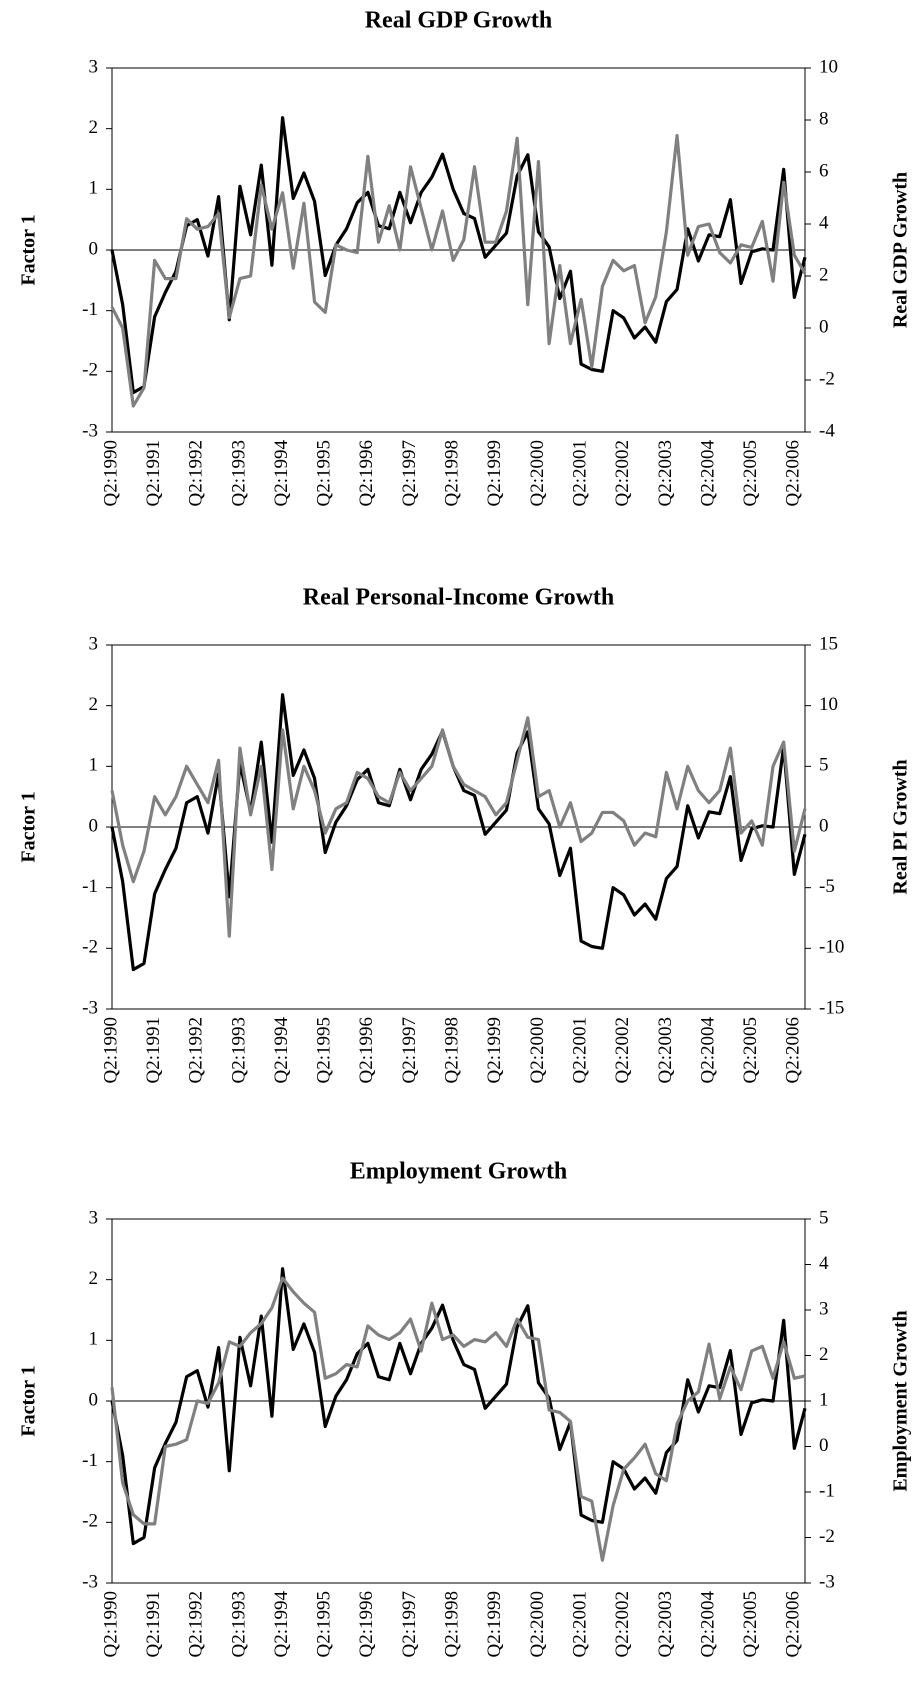 The image size is (917, 1698). Describe the element at coordinates (459, 1172) in the screenshot. I see `chart-title: Employment Growth` at that location.